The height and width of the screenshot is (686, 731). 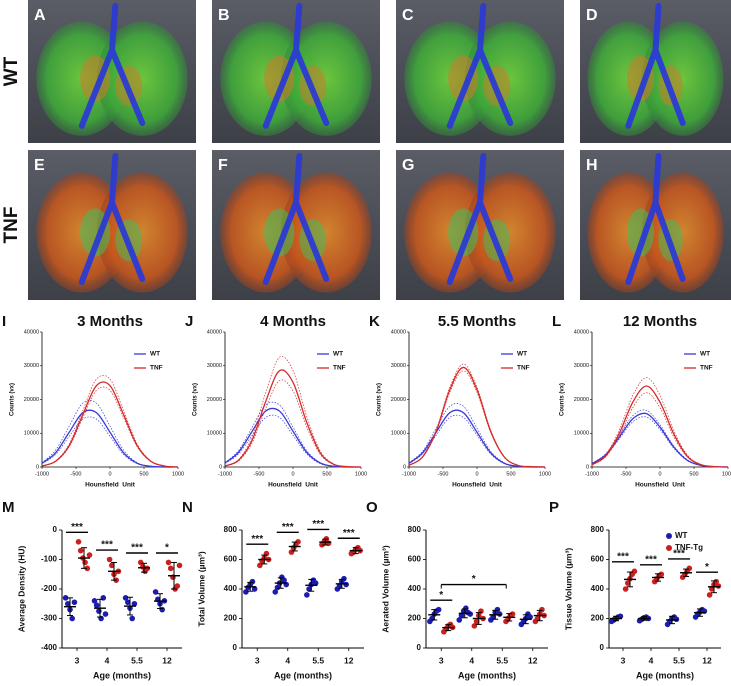 I want to click on image-panel: B, so click(x=296, y=71).